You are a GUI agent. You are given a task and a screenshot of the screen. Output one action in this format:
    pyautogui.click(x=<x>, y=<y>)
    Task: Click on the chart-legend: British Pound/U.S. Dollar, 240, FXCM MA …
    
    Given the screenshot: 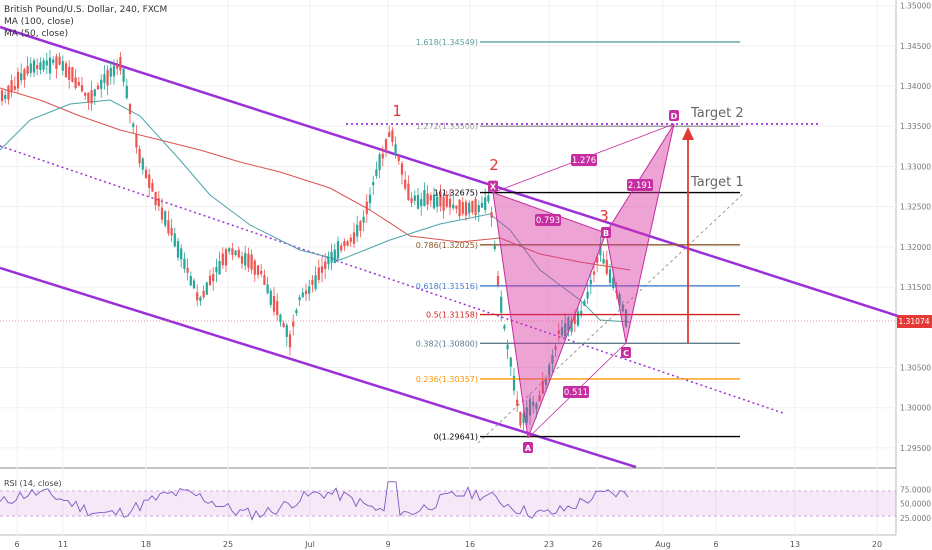 What is the action you would take?
    pyautogui.click(x=85, y=22)
    